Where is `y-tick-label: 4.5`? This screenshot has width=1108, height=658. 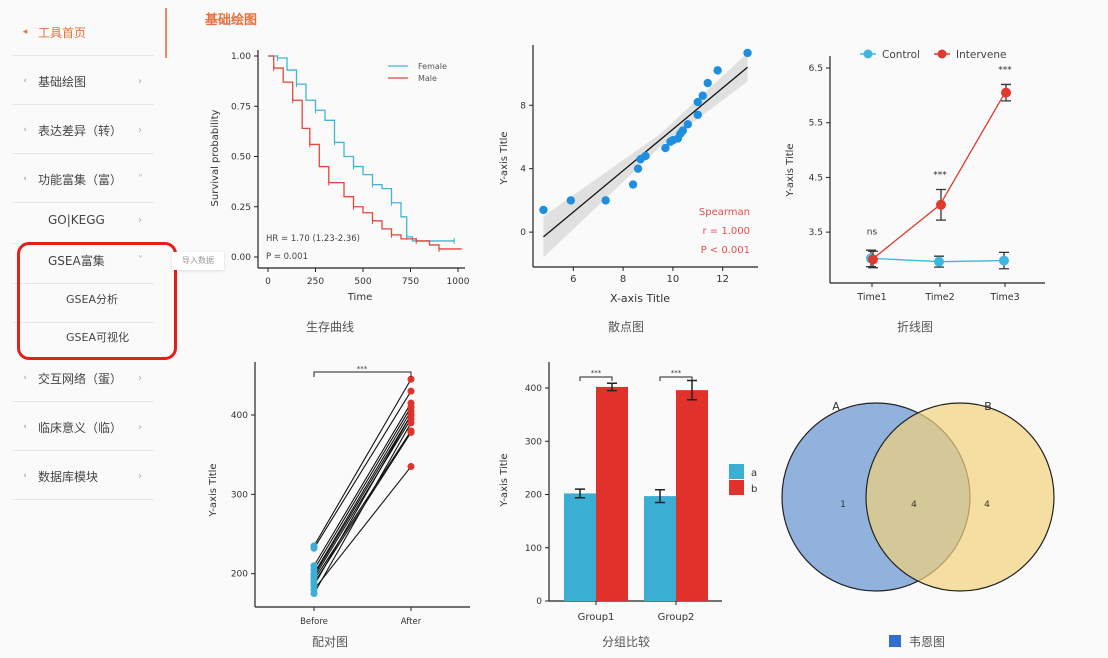
y-tick-label: 4.5 is located at coordinates (816, 178).